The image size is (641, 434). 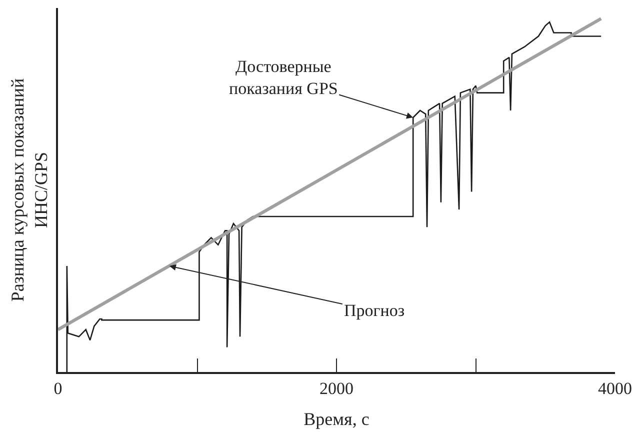 What do you see at coordinates (374, 310) in the screenshot?
I see `annotation: Прогноз` at bounding box center [374, 310].